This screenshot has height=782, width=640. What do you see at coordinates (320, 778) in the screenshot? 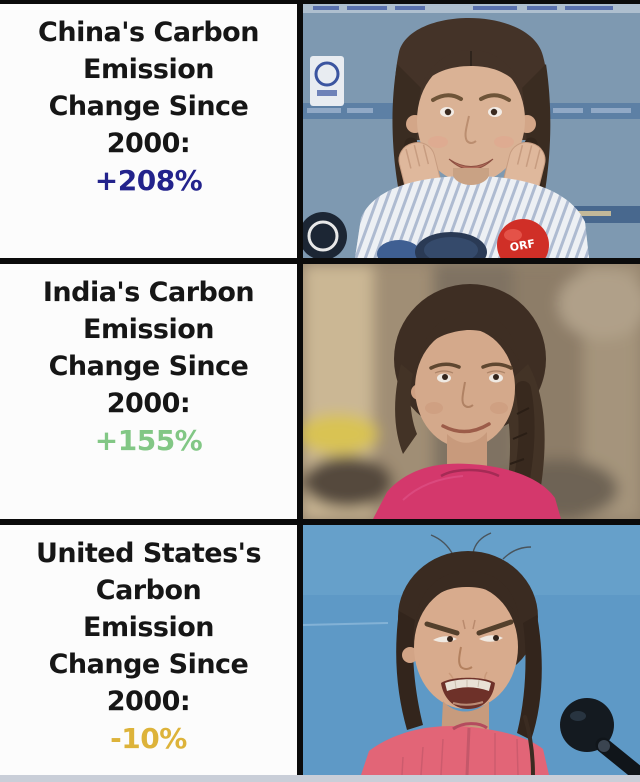
I see `bottom-frame-strip` at bounding box center [320, 778].